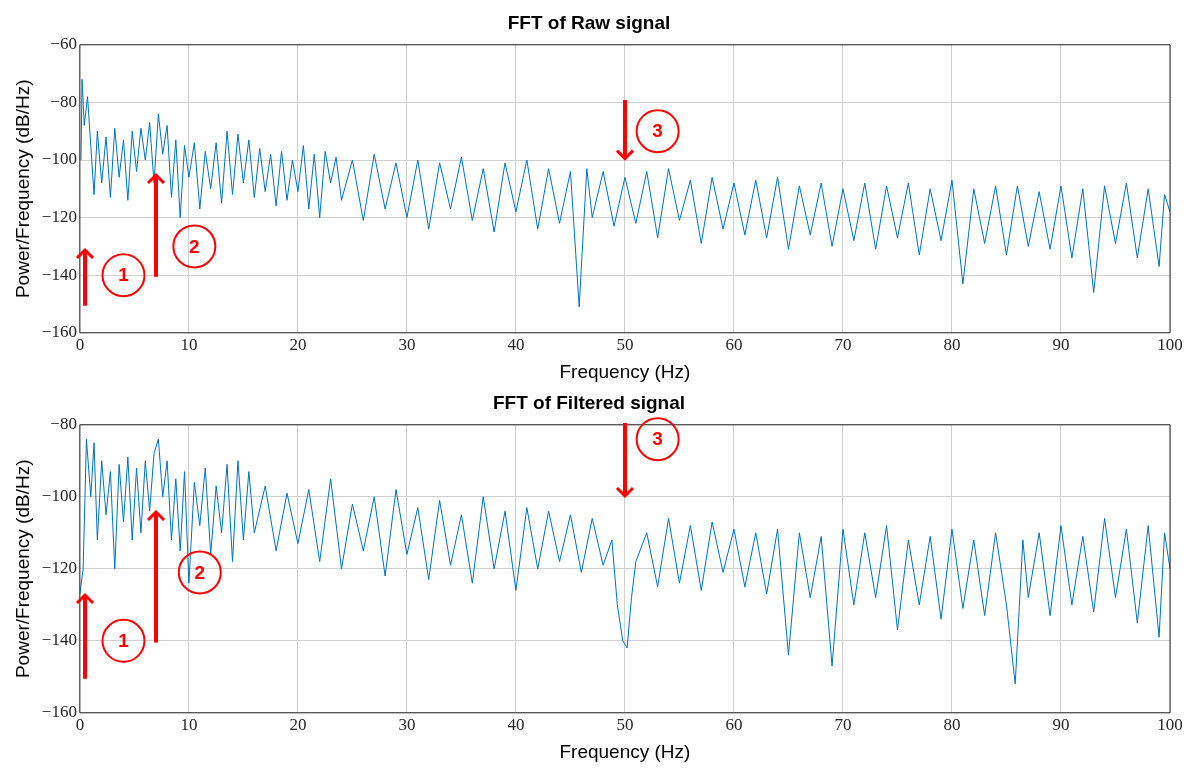  What do you see at coordinates (63, 44) in the screenshot?
I see `y-tick-label: −60` at bounding box center [63, 44].